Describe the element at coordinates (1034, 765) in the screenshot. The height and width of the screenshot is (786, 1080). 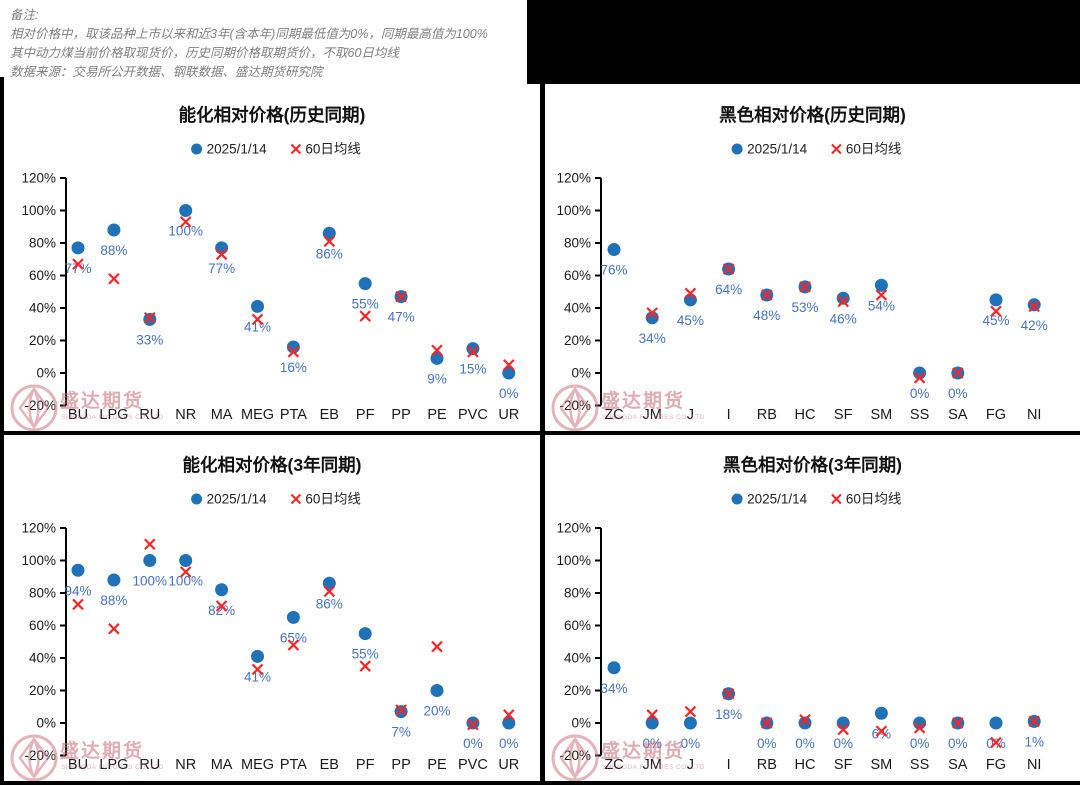
I see `x-category-label: NI` at that location.